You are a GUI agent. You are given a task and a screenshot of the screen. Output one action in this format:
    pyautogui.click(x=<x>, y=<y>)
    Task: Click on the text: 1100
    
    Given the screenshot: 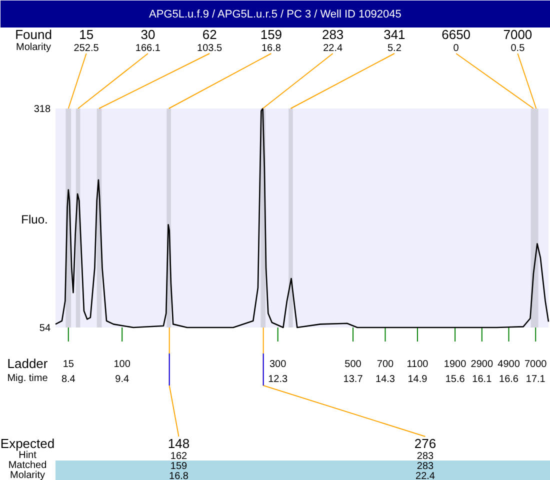 What is the action you would take?
    pyautogui.click(x=417, y=364)
    